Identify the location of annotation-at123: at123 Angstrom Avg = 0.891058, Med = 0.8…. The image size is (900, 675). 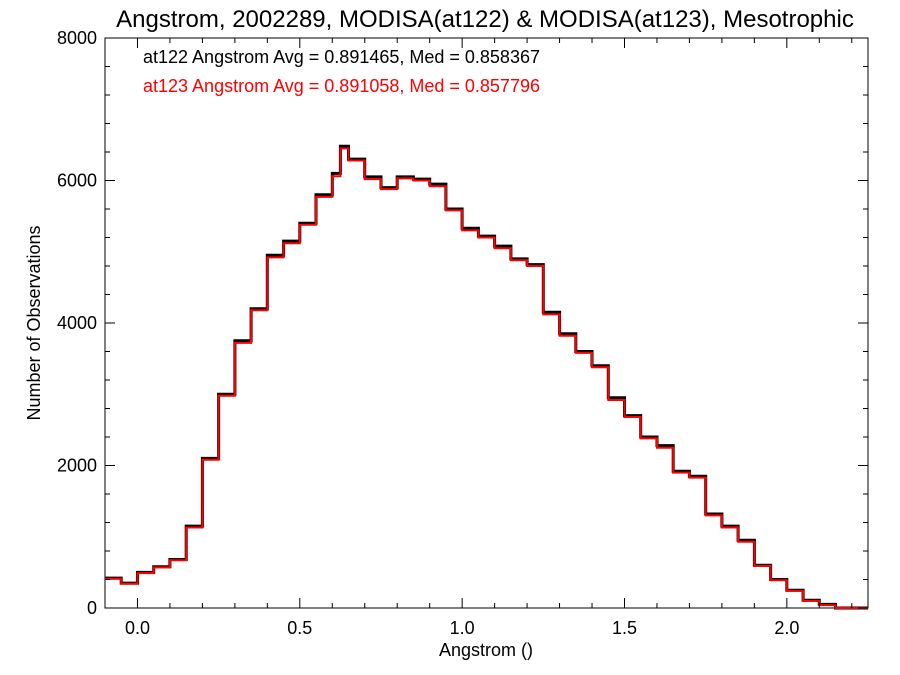
(341, 86).